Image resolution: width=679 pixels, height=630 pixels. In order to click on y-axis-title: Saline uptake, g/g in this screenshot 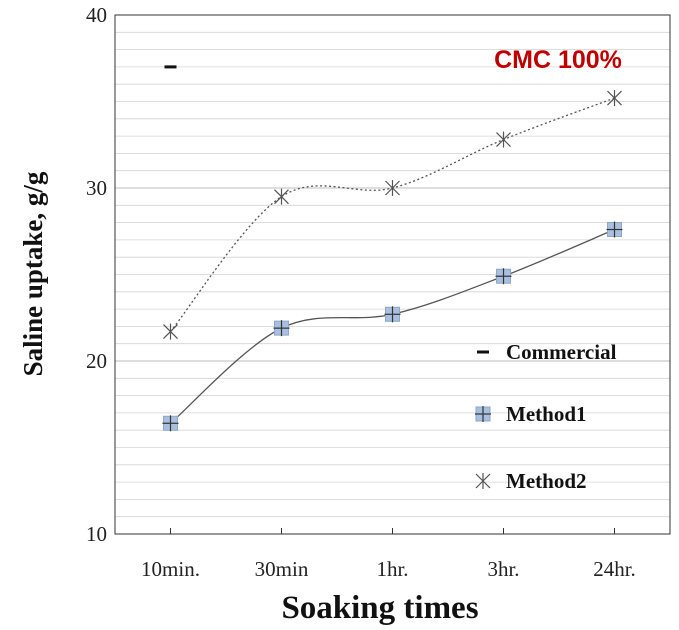, I will do `click(33, 273)`.